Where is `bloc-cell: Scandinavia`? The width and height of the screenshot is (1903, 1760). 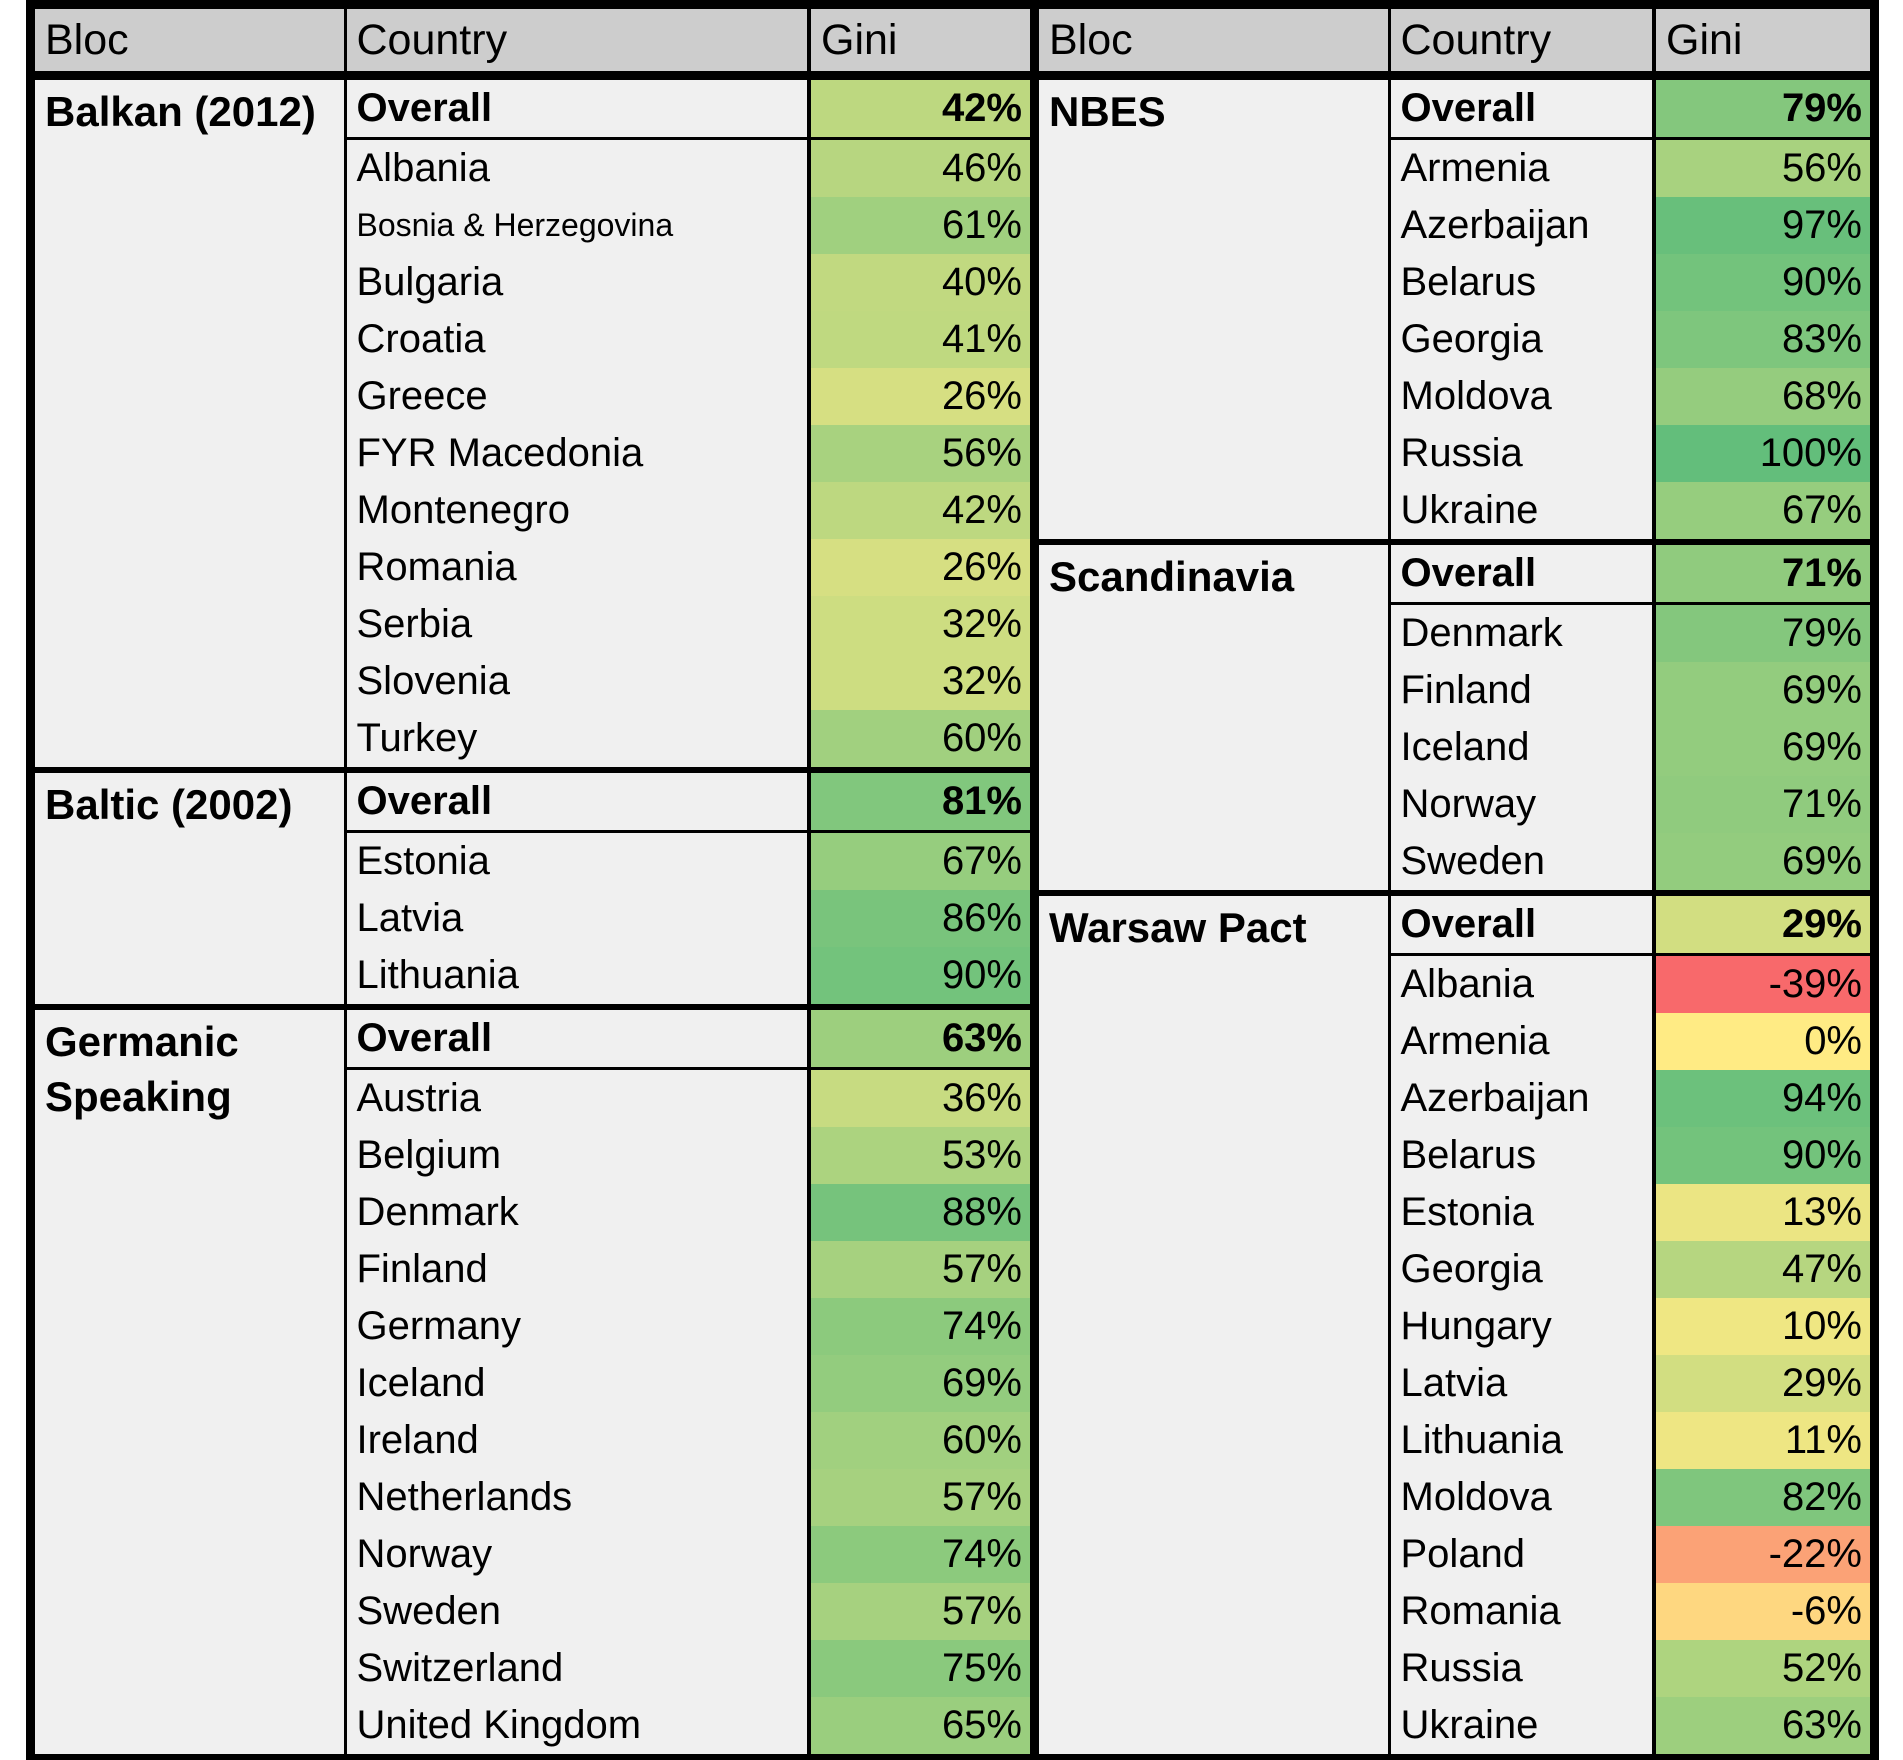
bloc-cell: Scandinavia is located at coordinates (1215, 716).